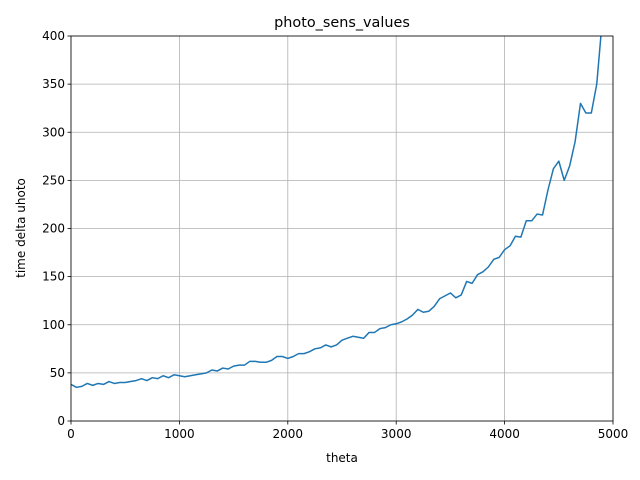 The width and height of the screenshot is (640, 480). What do you see at coordinates (53, 229) in the screenshot?
I see `y-tick-label: 200` at bounding box center [53, 229].